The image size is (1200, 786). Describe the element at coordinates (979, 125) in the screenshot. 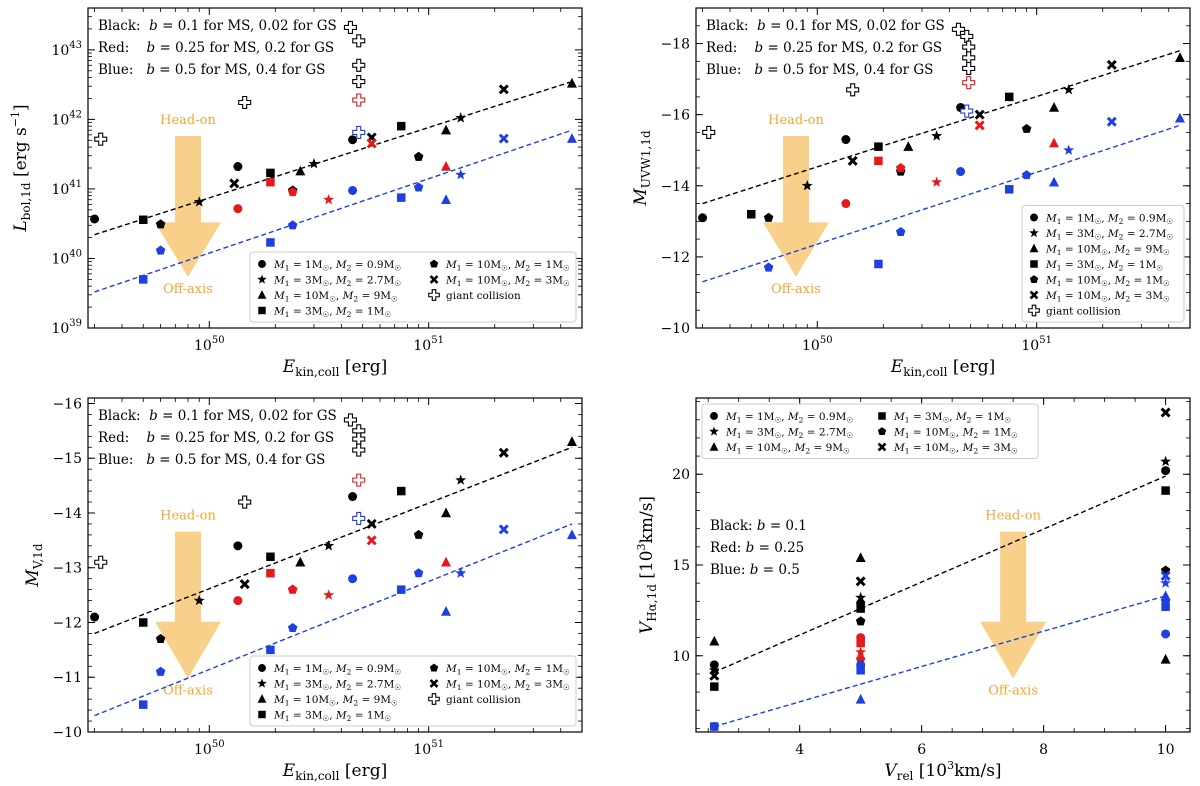

I see `data-point-cross-red` at that location.